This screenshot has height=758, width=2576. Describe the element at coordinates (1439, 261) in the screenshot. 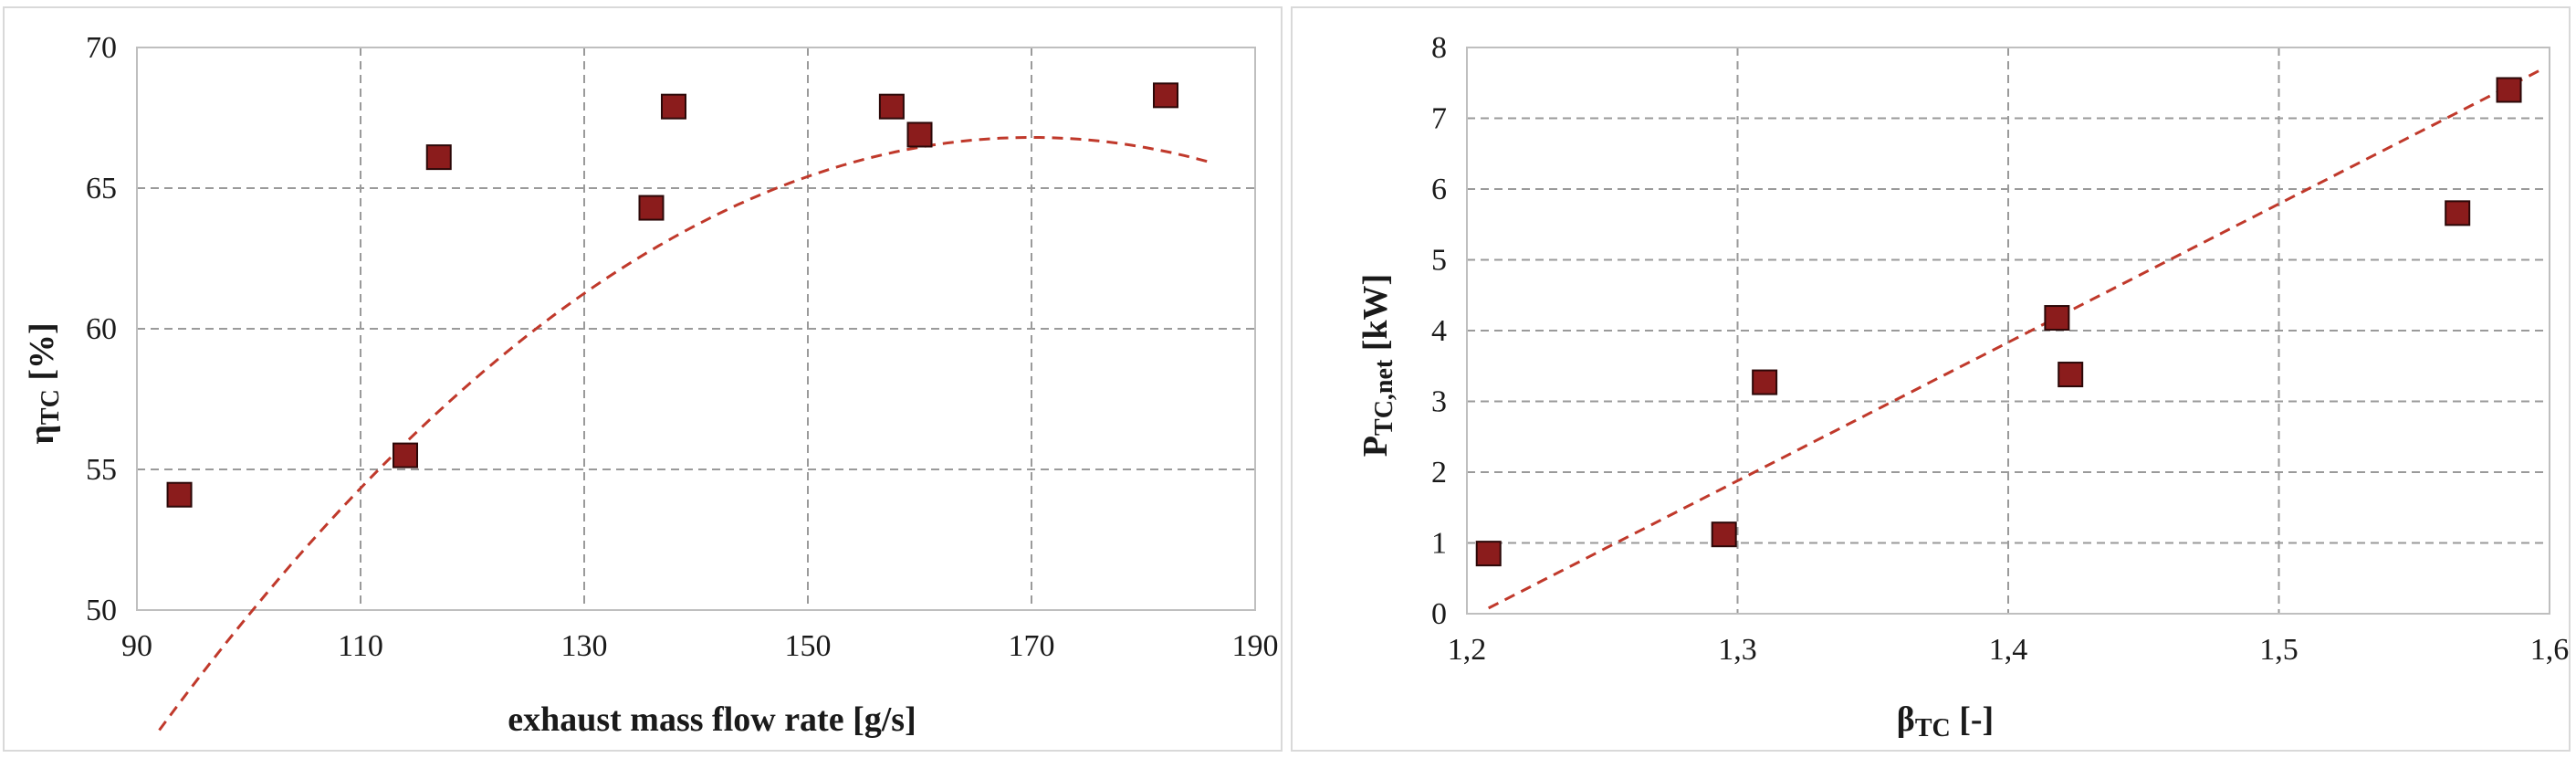

I see `chart-right-y-tick-label: 5` at that location.